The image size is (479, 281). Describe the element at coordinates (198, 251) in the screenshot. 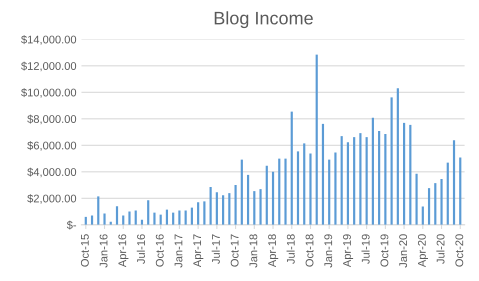

I see `x-tick-label: Apr-17` at that location.